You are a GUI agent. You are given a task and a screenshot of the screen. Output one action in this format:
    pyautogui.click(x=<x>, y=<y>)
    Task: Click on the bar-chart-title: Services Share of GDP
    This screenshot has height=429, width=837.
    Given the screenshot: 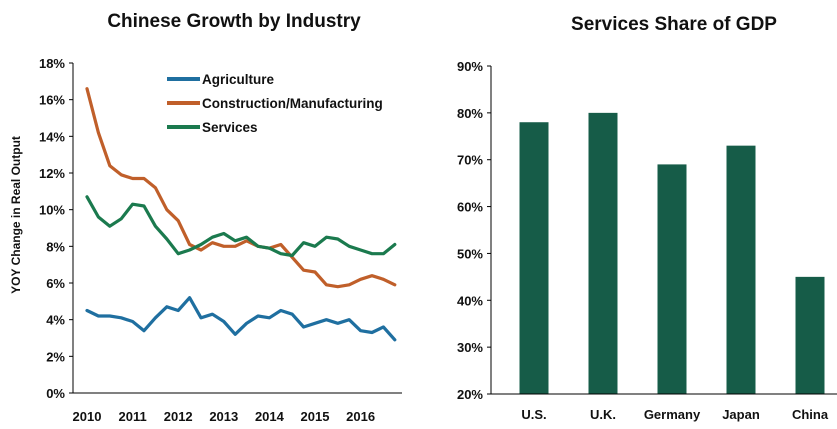 What is the action you would take?
    pyautogui.click(x=674, y=24)
    